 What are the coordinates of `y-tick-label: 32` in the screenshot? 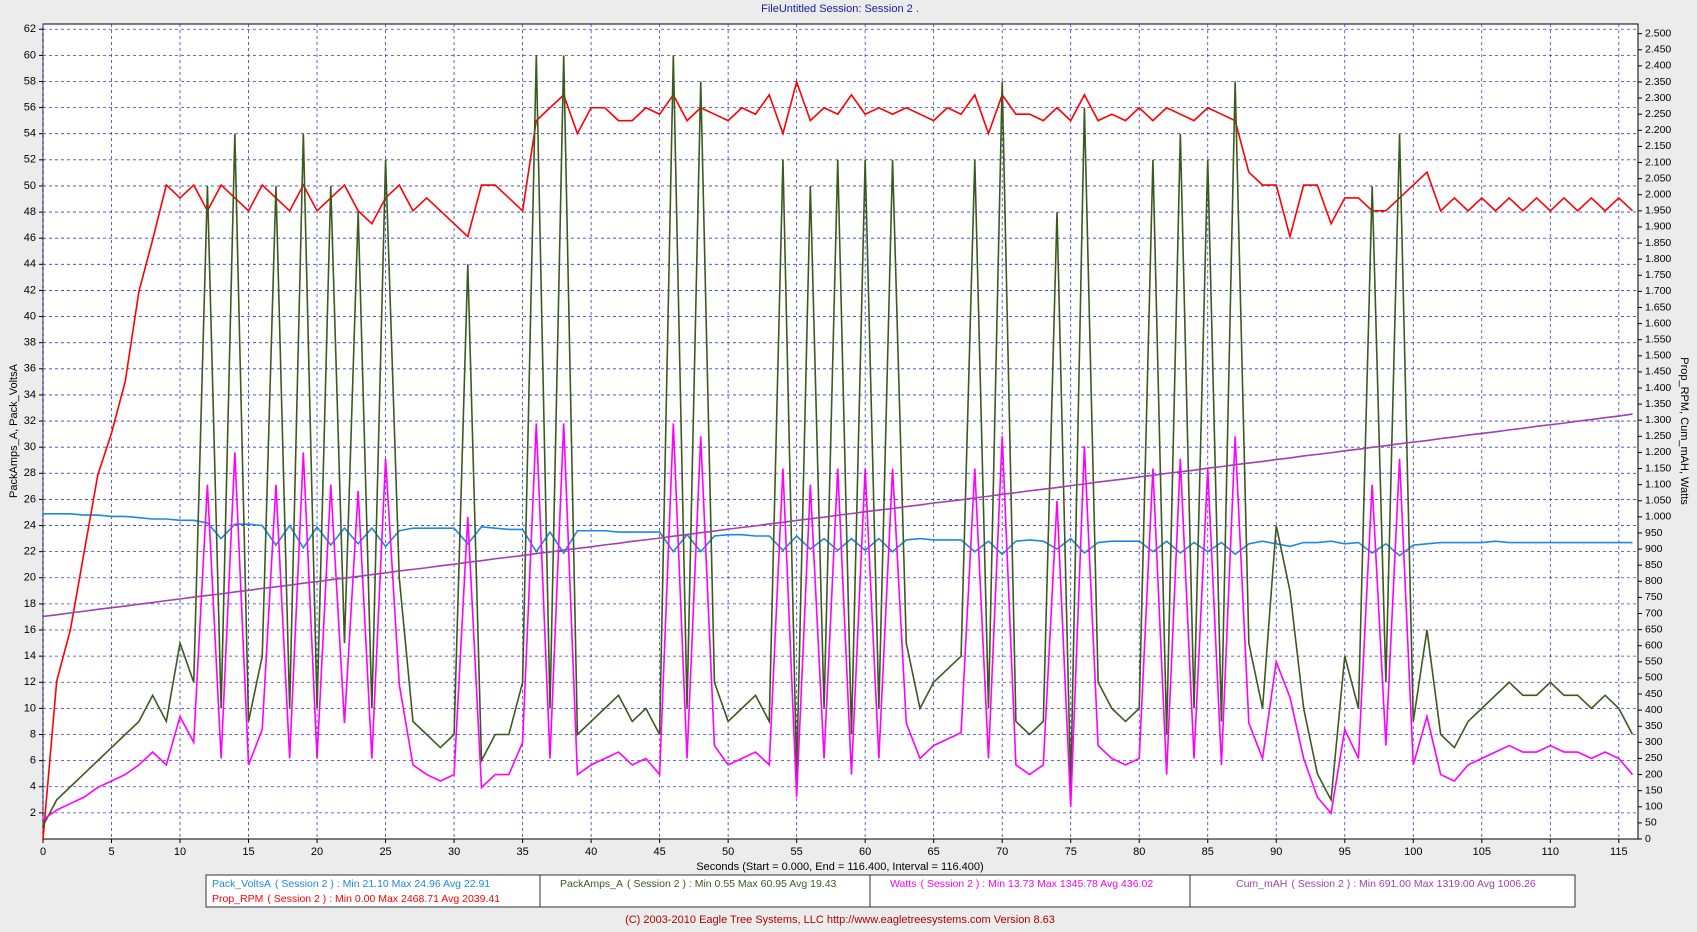 It's located at (30, 421).